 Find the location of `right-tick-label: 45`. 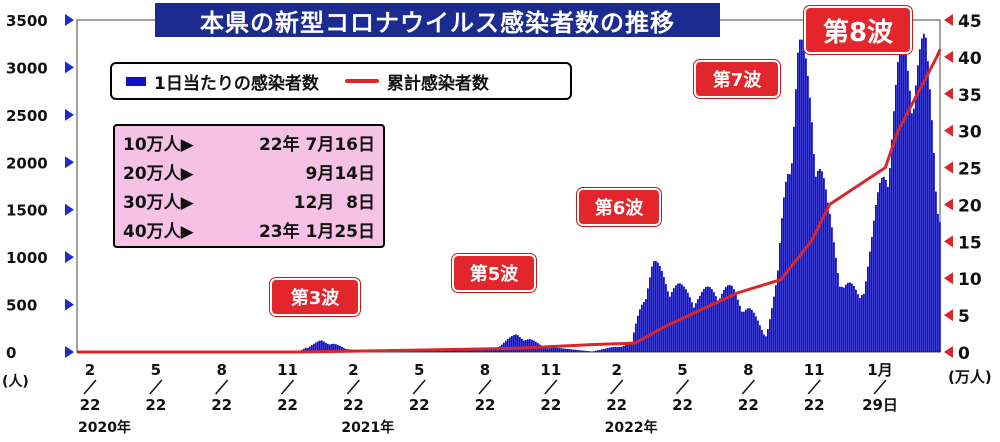

right-tick-label: 45 is located at coordinates (970, 22).